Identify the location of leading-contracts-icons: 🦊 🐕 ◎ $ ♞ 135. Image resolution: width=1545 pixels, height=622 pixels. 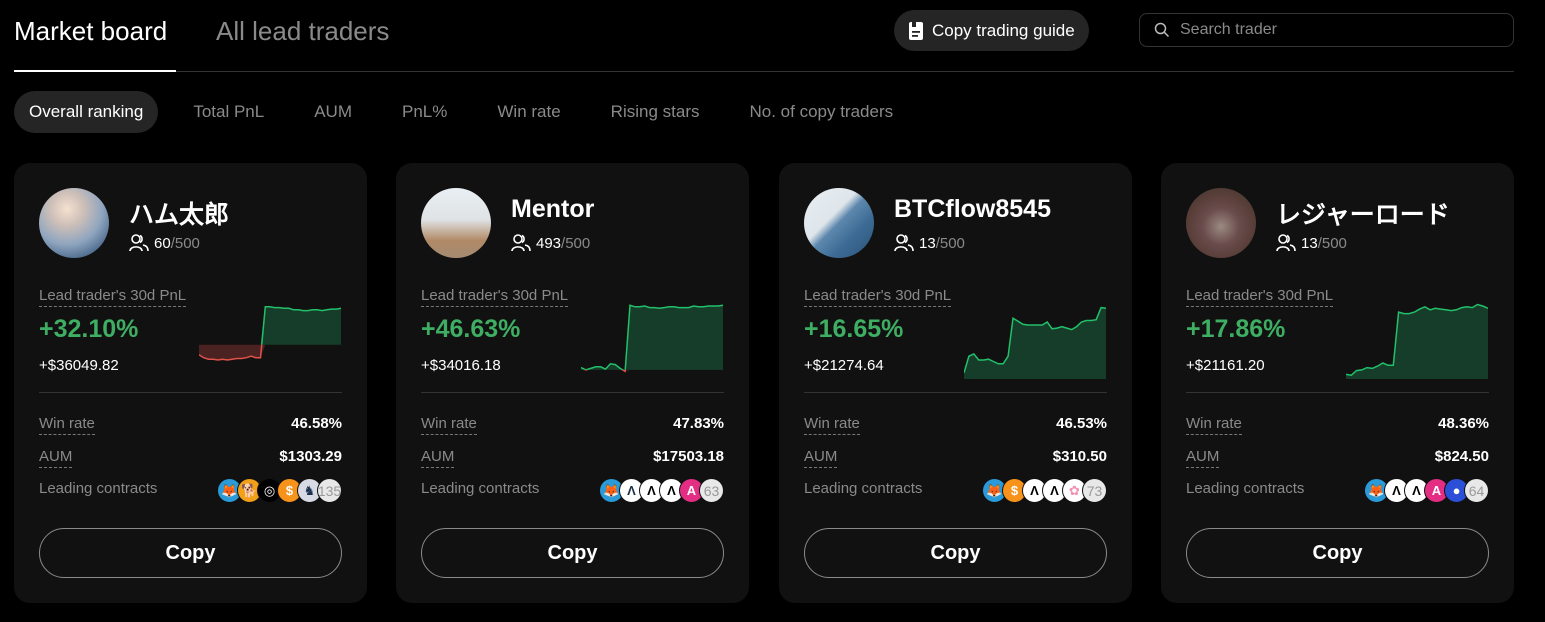
(279, 490).